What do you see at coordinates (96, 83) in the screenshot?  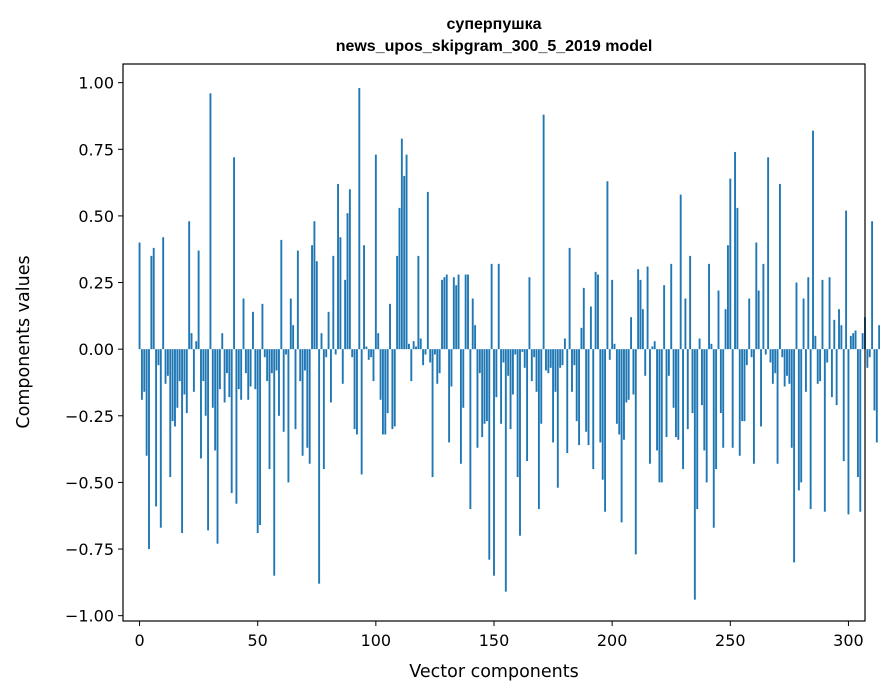 I see `y-tick-label: 1.00` at bounding box center [96, 83].